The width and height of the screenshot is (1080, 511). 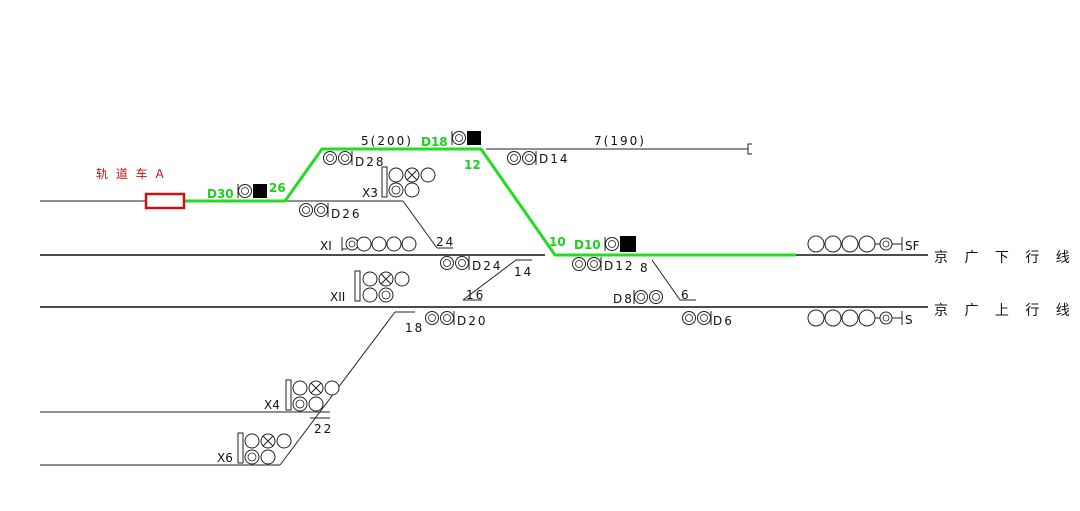 What do you see at coordinates (440, 318) in the screenshot?
I see `signal-D20` at bounding box center [440, 318].